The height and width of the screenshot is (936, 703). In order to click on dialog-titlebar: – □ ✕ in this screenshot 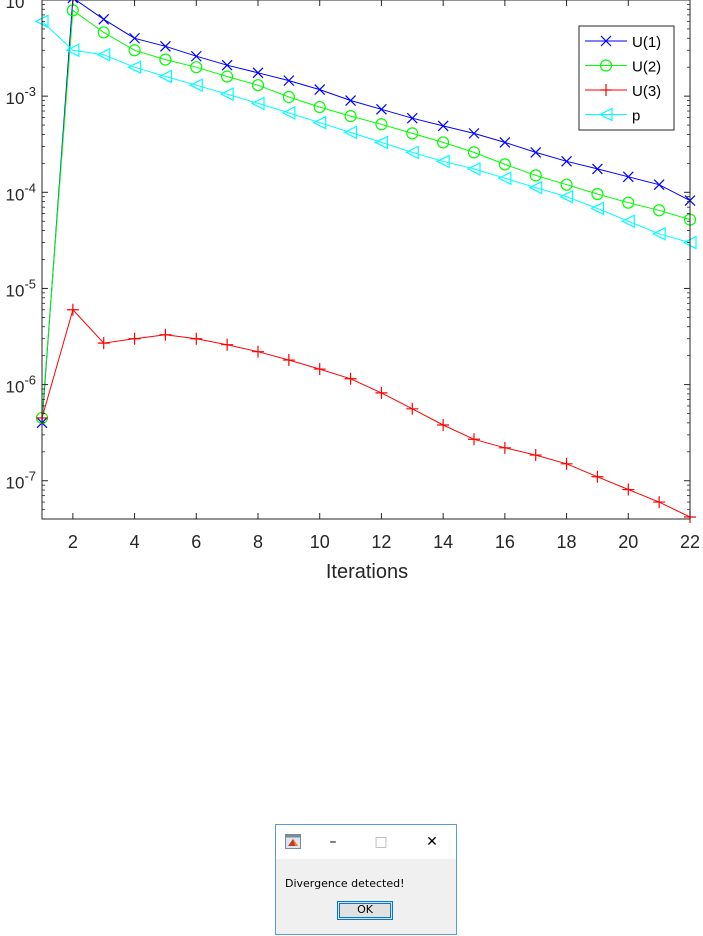, I will do `click(366, 842)`.